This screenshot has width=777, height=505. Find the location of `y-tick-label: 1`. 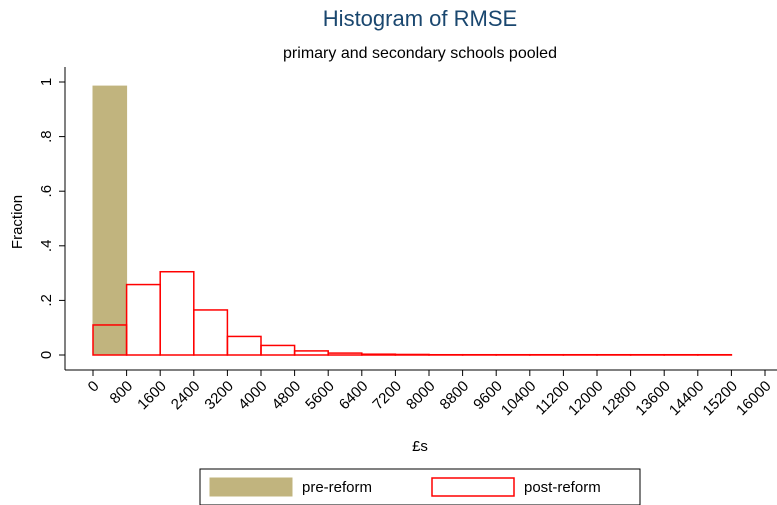

y-tick-label: 1 is located at coordinates (46, 82).